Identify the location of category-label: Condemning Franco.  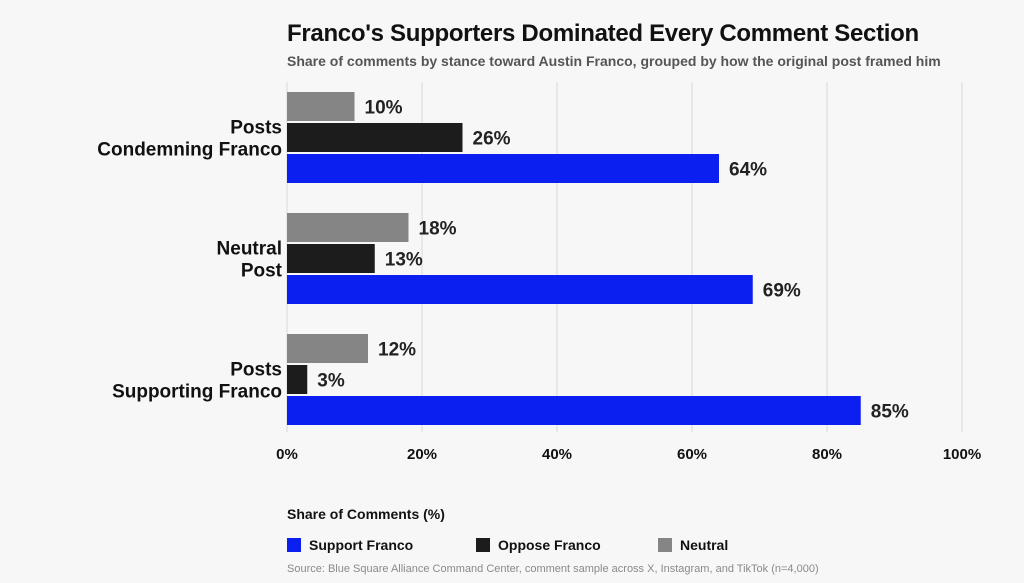
(189, 150).